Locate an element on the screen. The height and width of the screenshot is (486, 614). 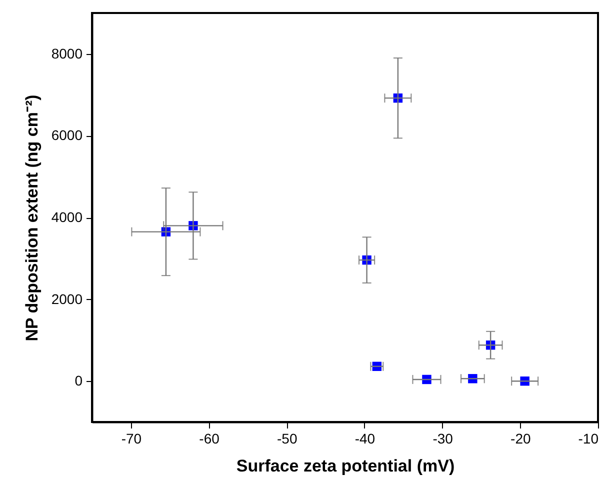
x-tick-label: -40 is located at coordinates (365, 438).